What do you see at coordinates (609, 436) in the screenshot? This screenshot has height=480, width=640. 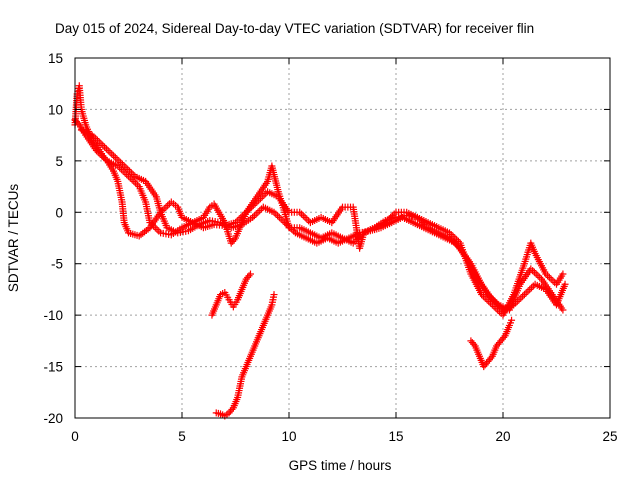 I see `x-tick-label: 25` at bounding box center [609, 436].